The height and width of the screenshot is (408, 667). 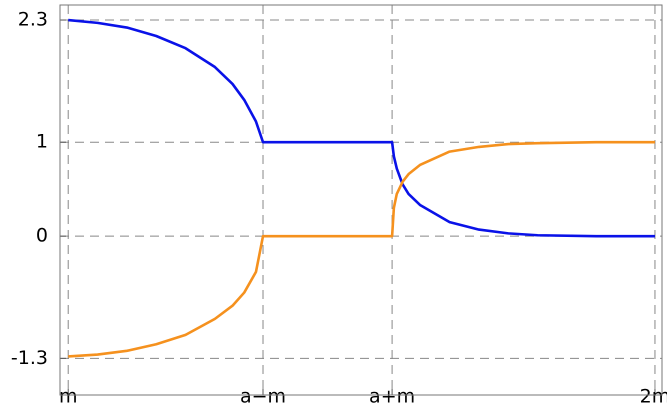 What do you see at coordinates (68, 397) in the screenshot?
I see `x-tick-label: m` at bounding box center [68, 397].